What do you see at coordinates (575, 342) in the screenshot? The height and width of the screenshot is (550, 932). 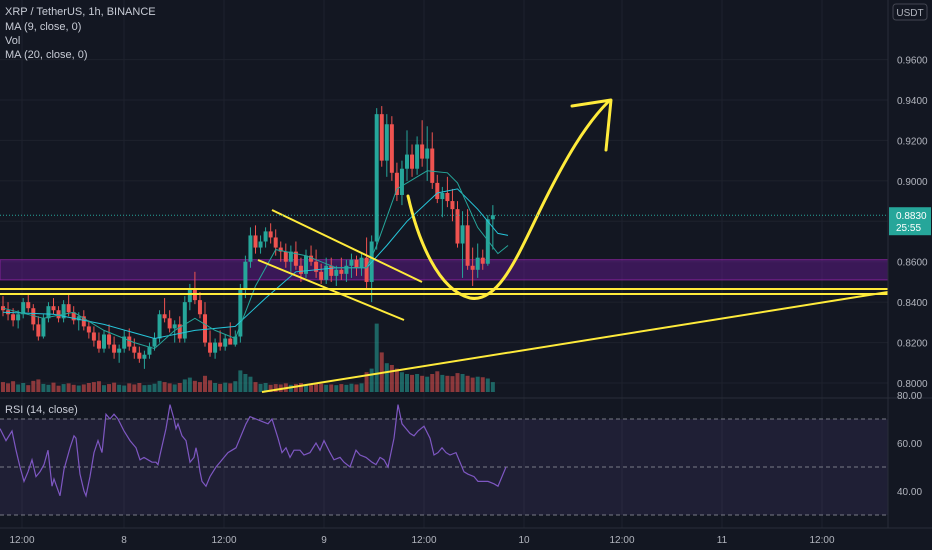 I see `trendline` at bounding box center [575, 342].